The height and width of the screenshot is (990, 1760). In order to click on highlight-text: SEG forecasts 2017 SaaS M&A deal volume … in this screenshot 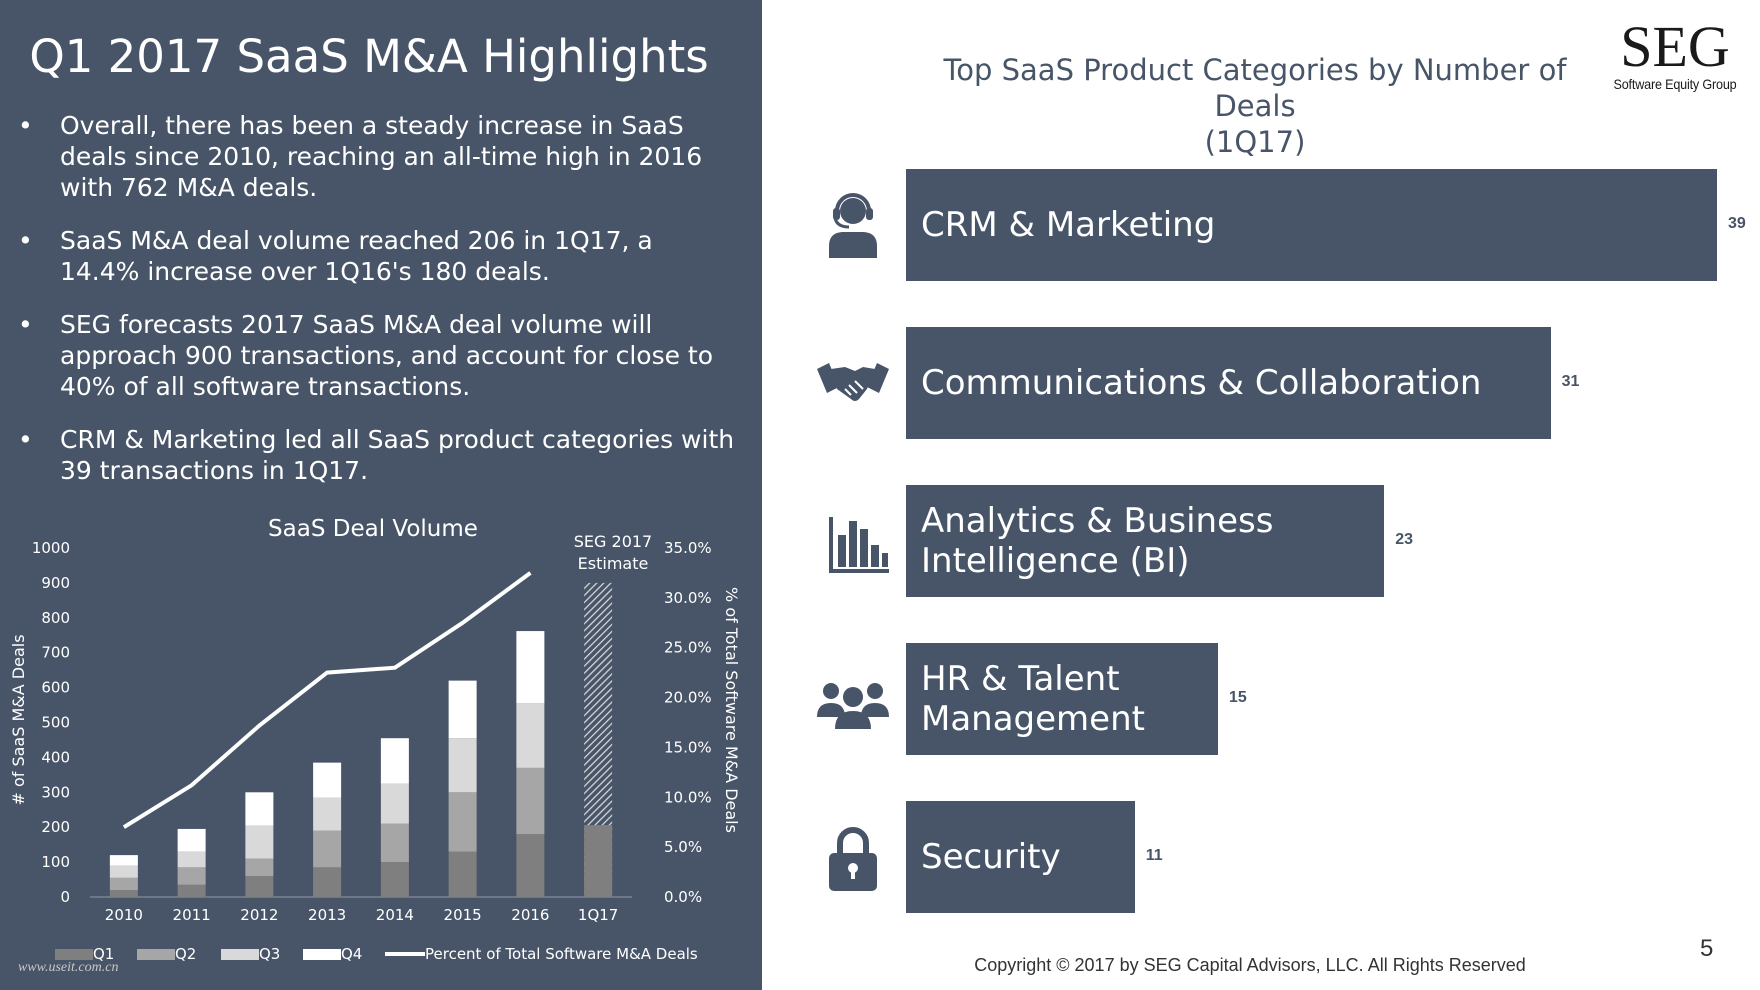, I will do `click(387, 355)`.